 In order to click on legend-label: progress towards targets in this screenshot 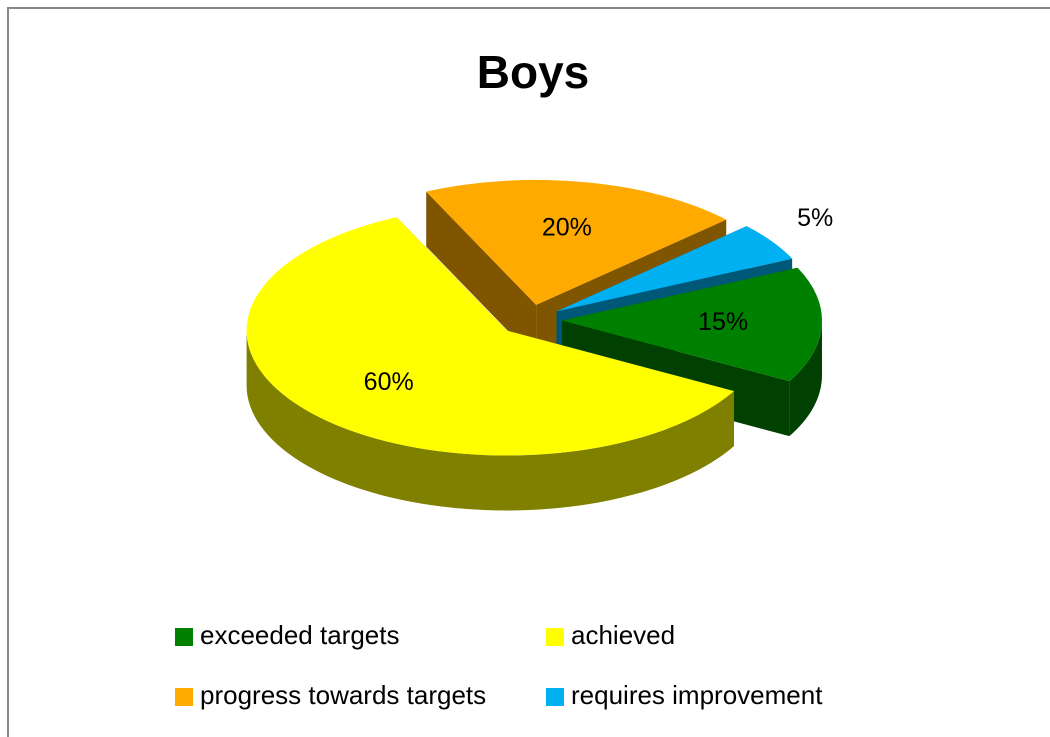, I will do `click(343, 695)`.